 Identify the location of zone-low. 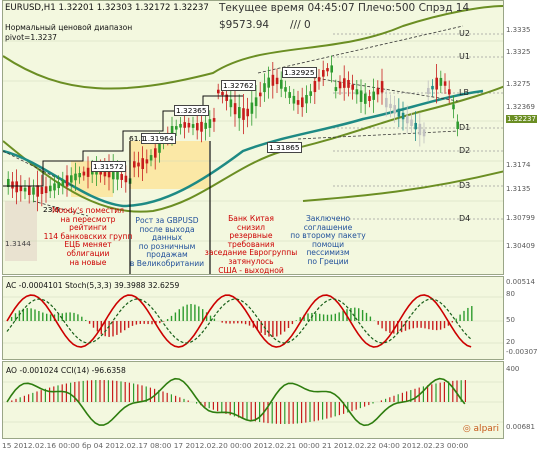
(21, 231).